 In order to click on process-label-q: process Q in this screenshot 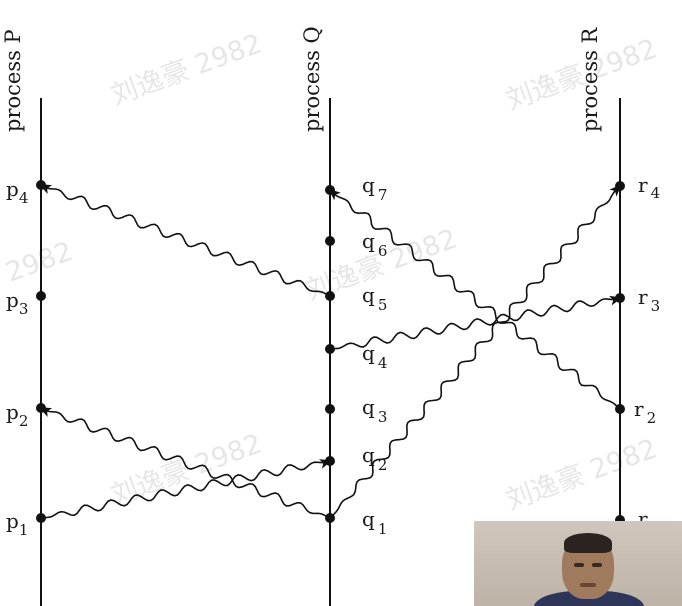, I will do `click(312, 79)`.